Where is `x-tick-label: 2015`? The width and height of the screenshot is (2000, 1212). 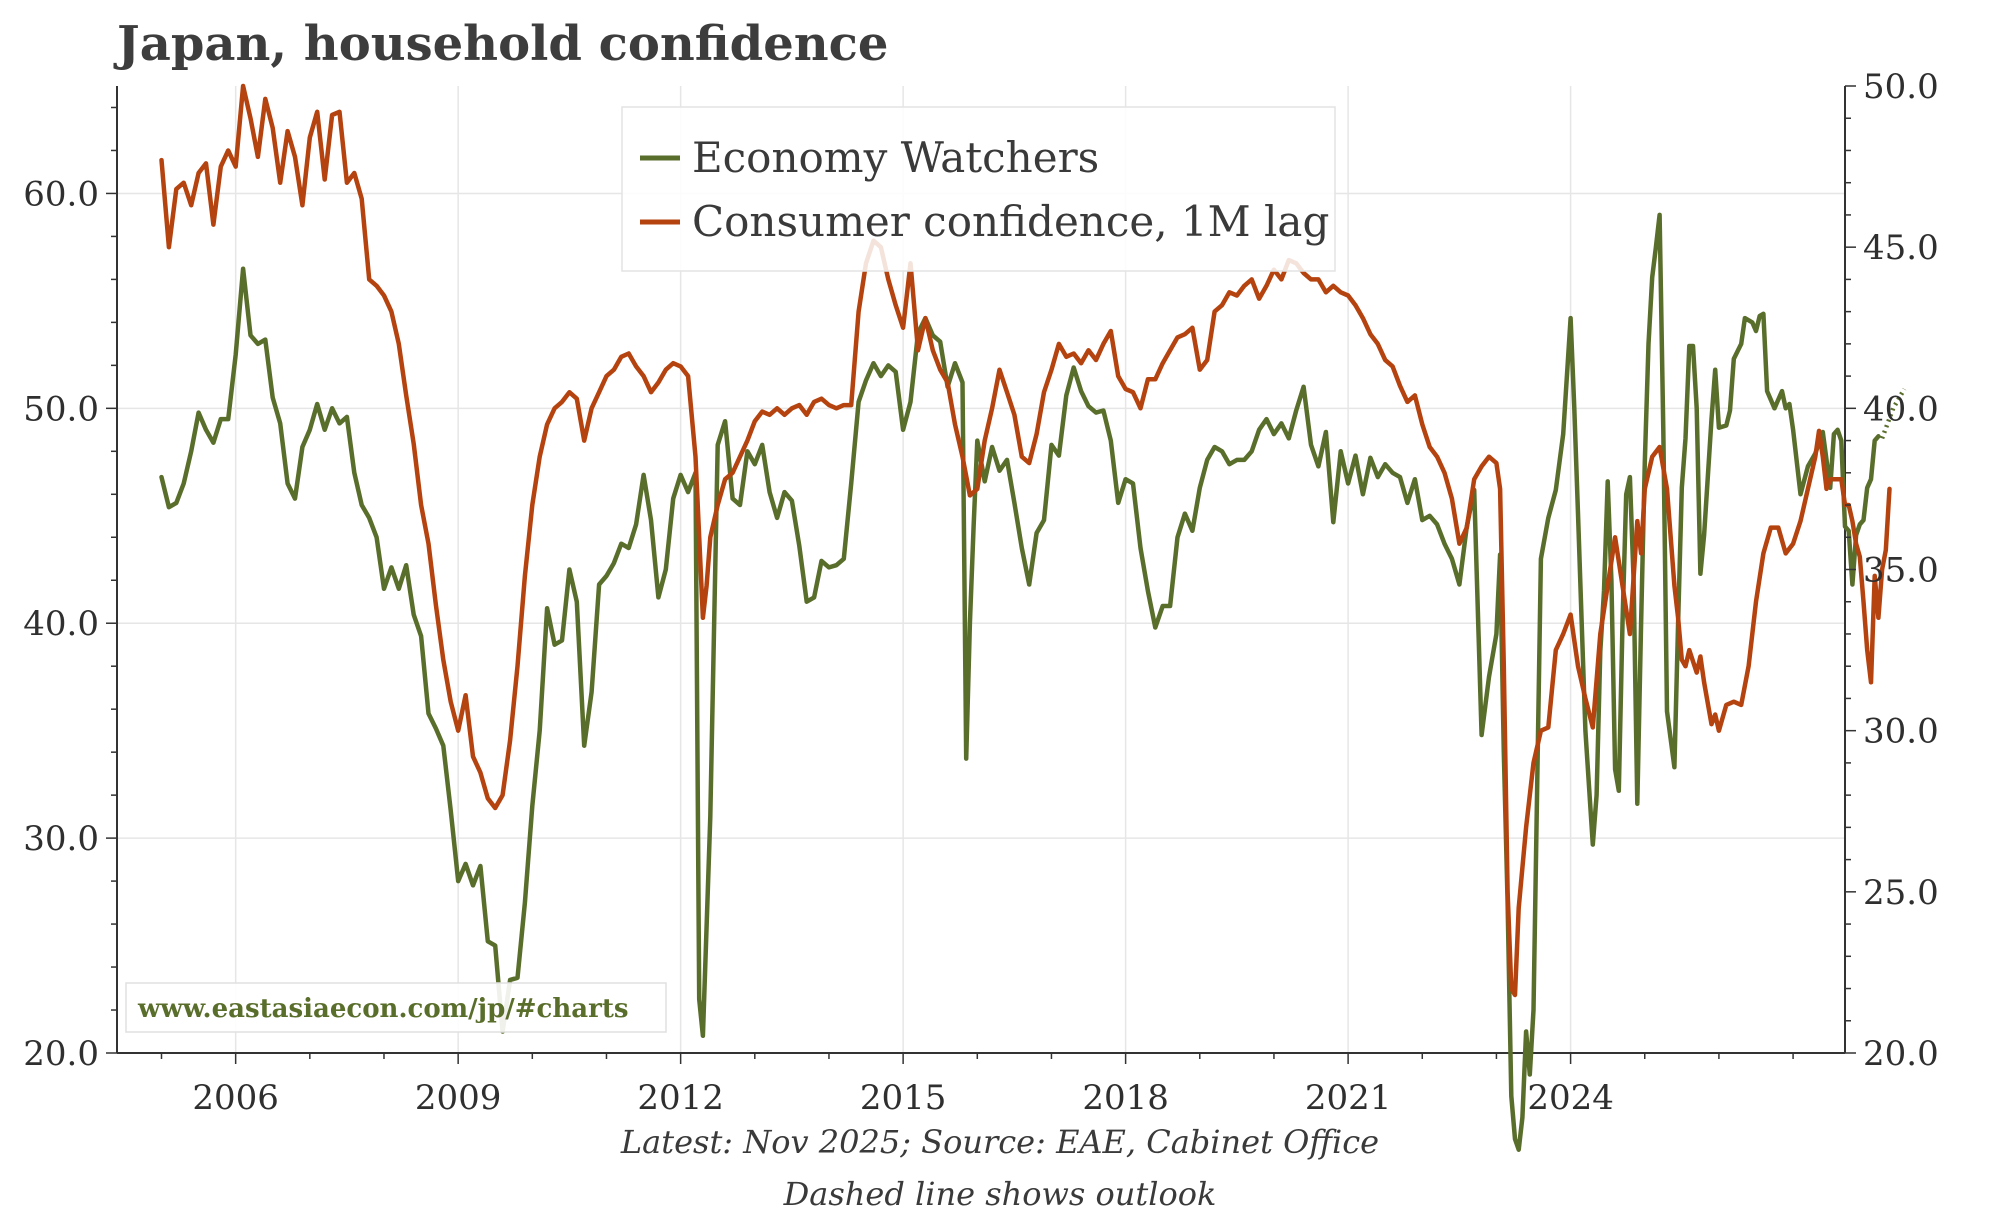 x-tick-label: 2015 is located at coordinates (903, 1098).